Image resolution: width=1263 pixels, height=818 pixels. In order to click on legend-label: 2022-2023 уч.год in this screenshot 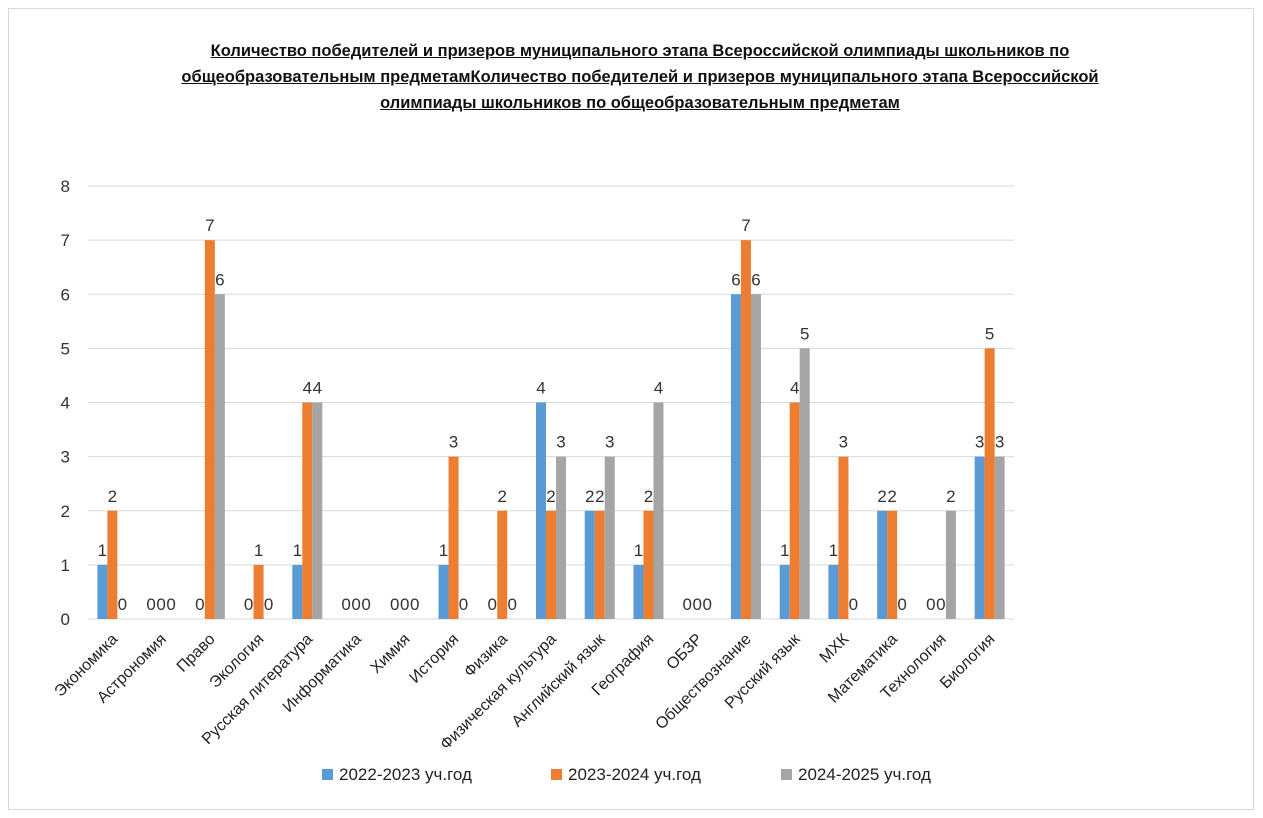, I will do `click(405, 774)`.